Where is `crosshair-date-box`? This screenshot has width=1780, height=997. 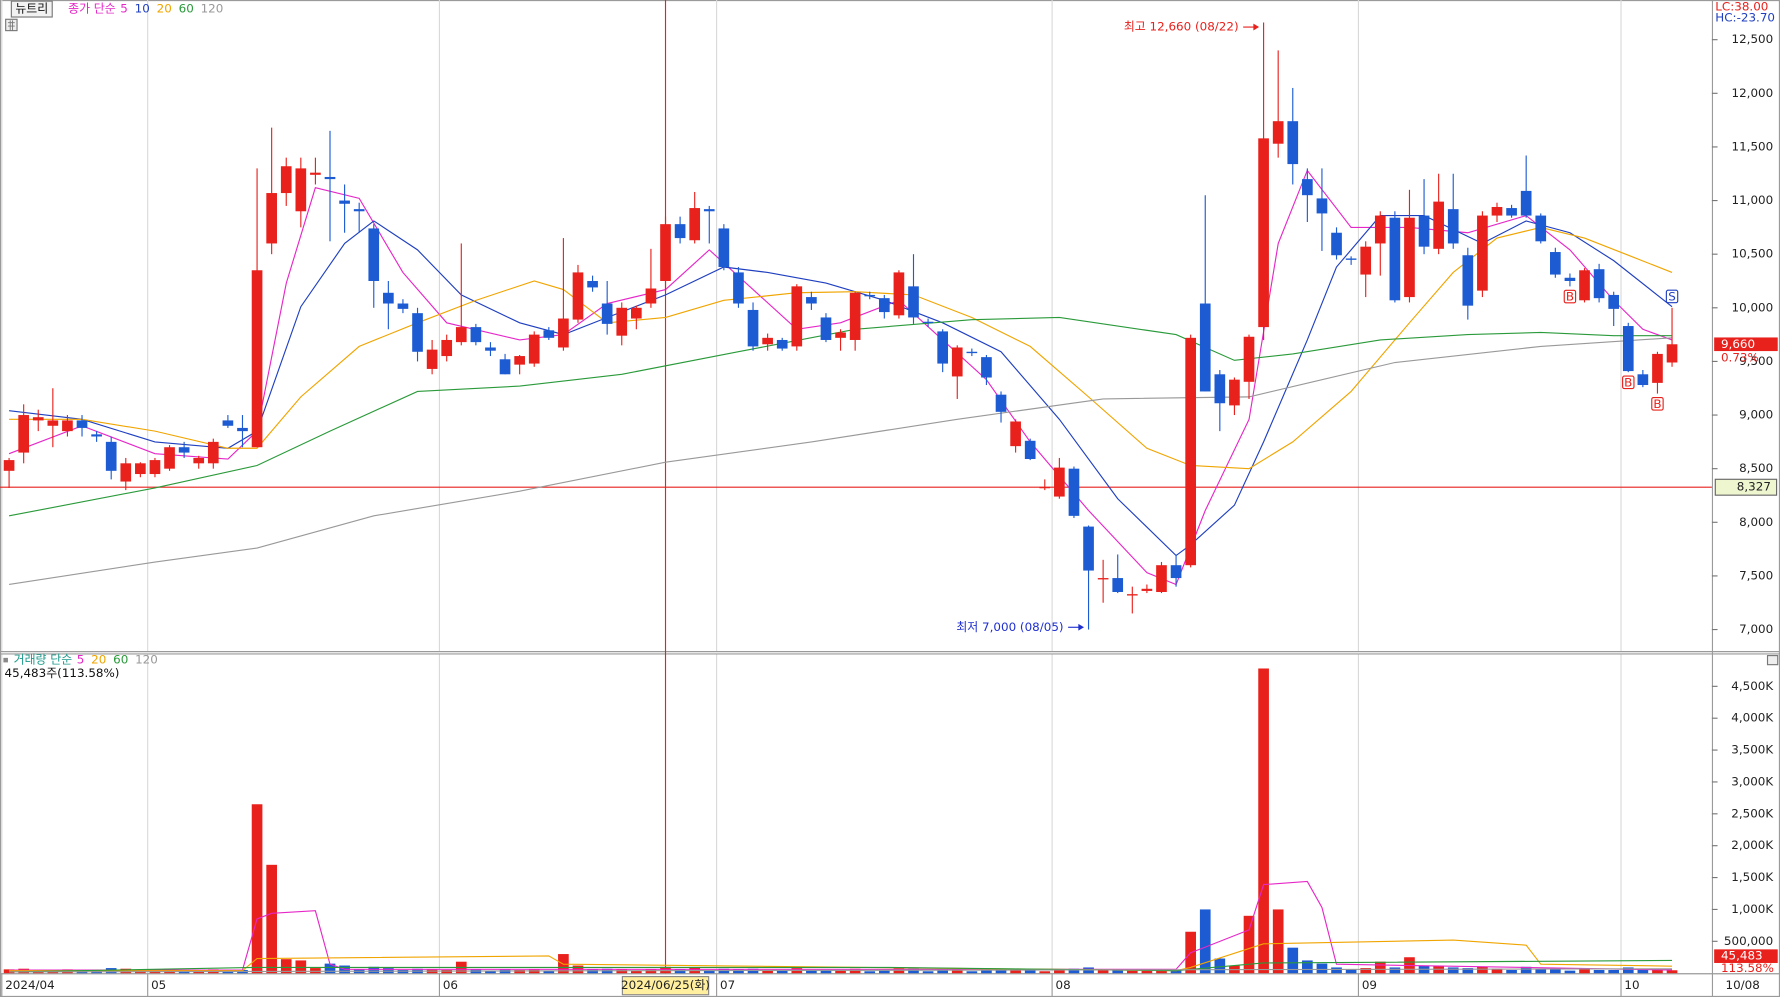 crosshair-date-box is located at coordinates (665, 986).